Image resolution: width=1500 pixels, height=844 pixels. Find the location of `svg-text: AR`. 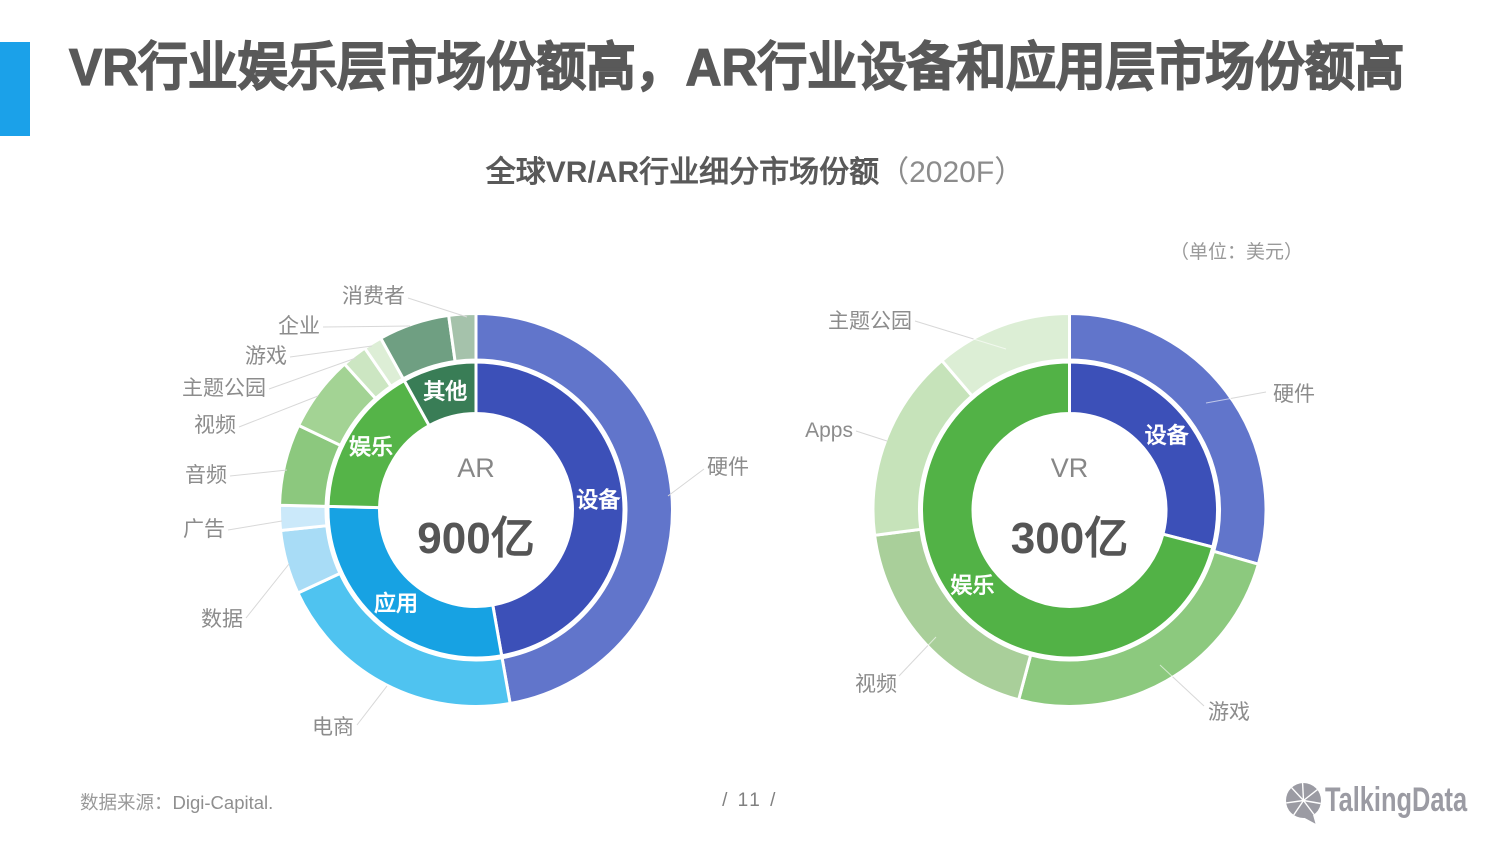

svg-text: AR is located at coordinates (476, 468).